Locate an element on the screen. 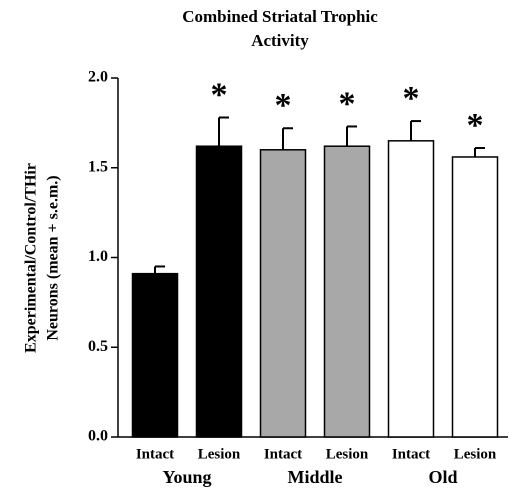  group-label: Middle is located at coordinates (314, 477).